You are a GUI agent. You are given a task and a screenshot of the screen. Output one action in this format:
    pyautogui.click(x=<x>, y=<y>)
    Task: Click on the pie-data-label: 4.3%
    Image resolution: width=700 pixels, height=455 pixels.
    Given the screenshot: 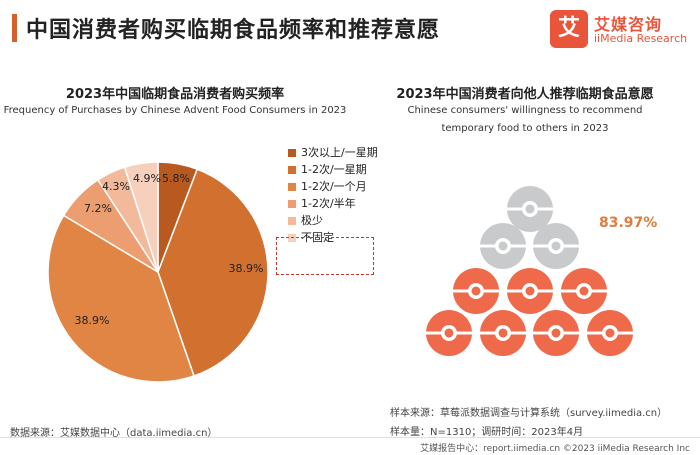 What is the action you would take?
    pyautogui.click(x=116, y=186)
    